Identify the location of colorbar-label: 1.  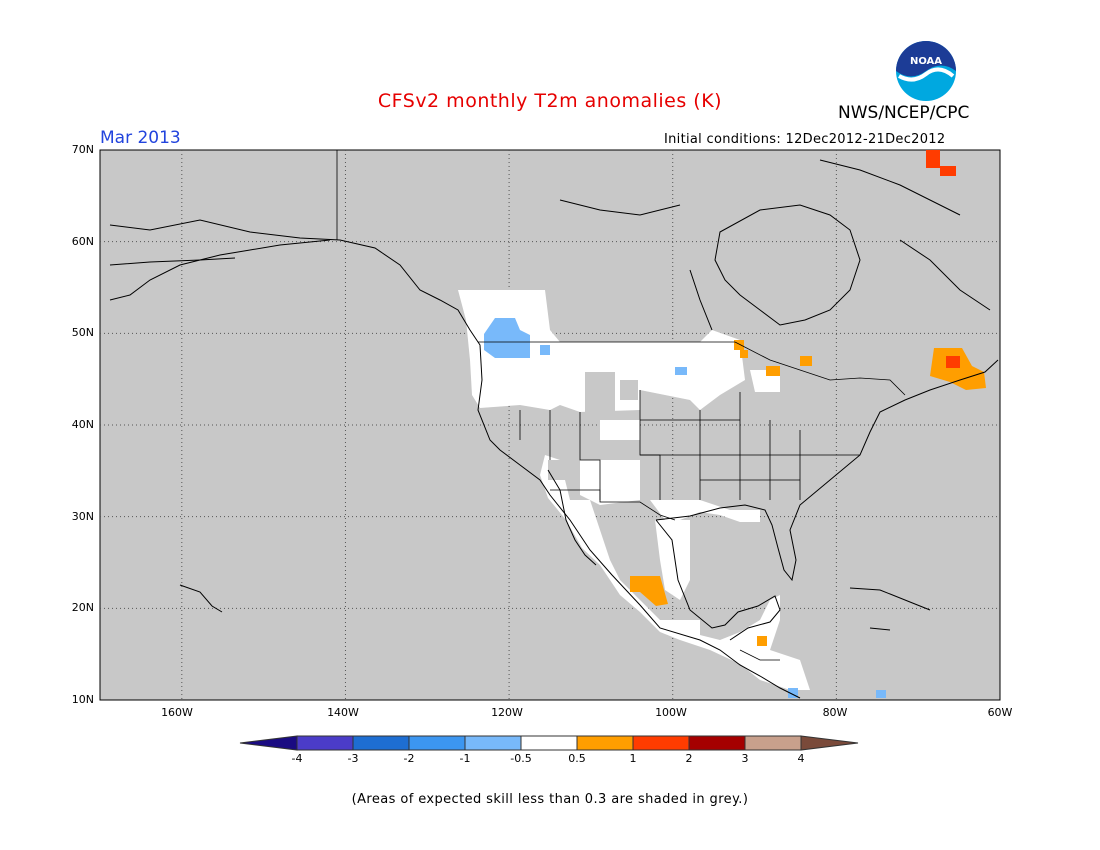
(633, 758).